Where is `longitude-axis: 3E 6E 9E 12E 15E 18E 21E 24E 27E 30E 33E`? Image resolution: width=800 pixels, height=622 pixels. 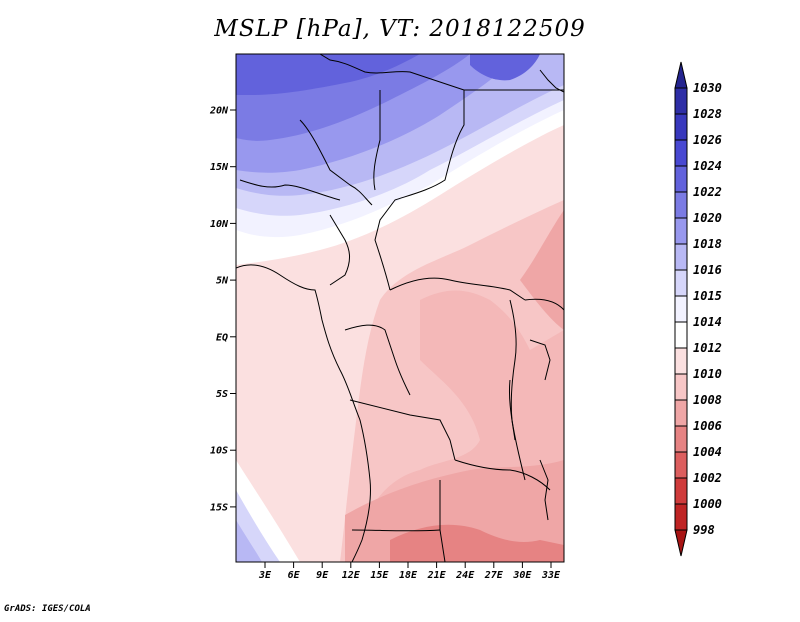 longitude-axis: 3E 6E 9E 12E 15E 18E 21E 24E 27E 30E 33E is located at coordinates (409, 571).